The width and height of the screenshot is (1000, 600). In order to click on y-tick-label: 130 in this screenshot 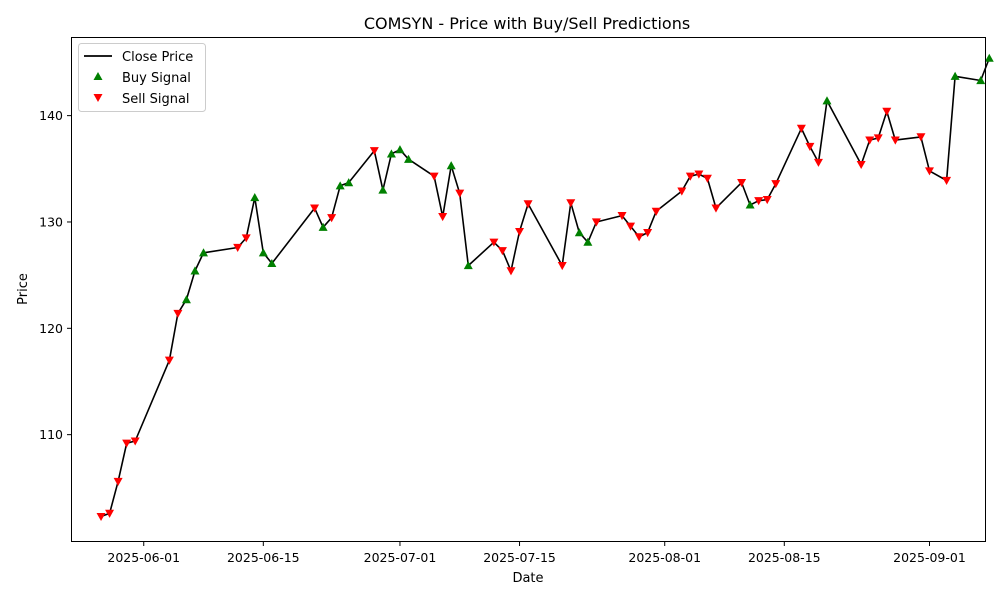, I will do `click(51, 221)`.